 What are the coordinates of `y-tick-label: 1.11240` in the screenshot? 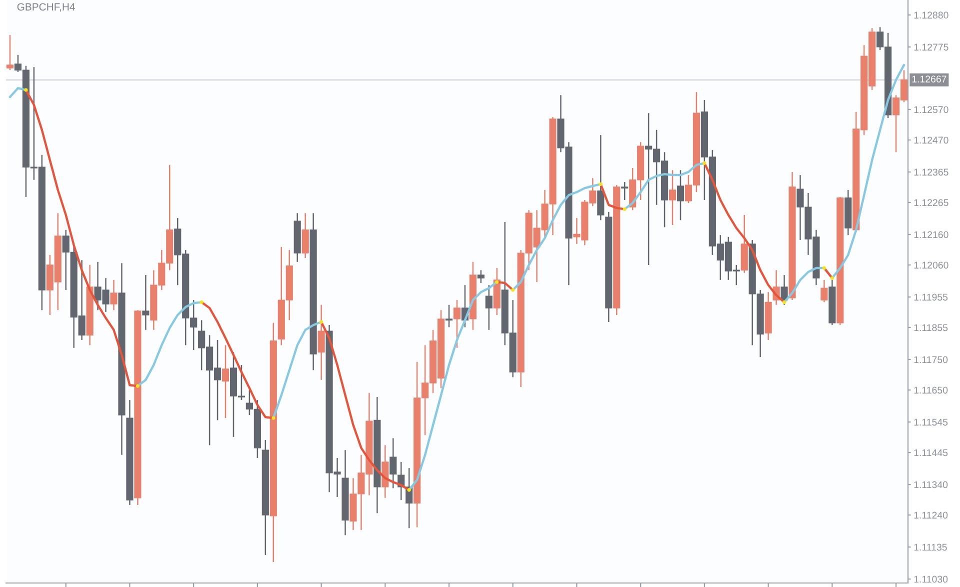 It's located at (931, 515).